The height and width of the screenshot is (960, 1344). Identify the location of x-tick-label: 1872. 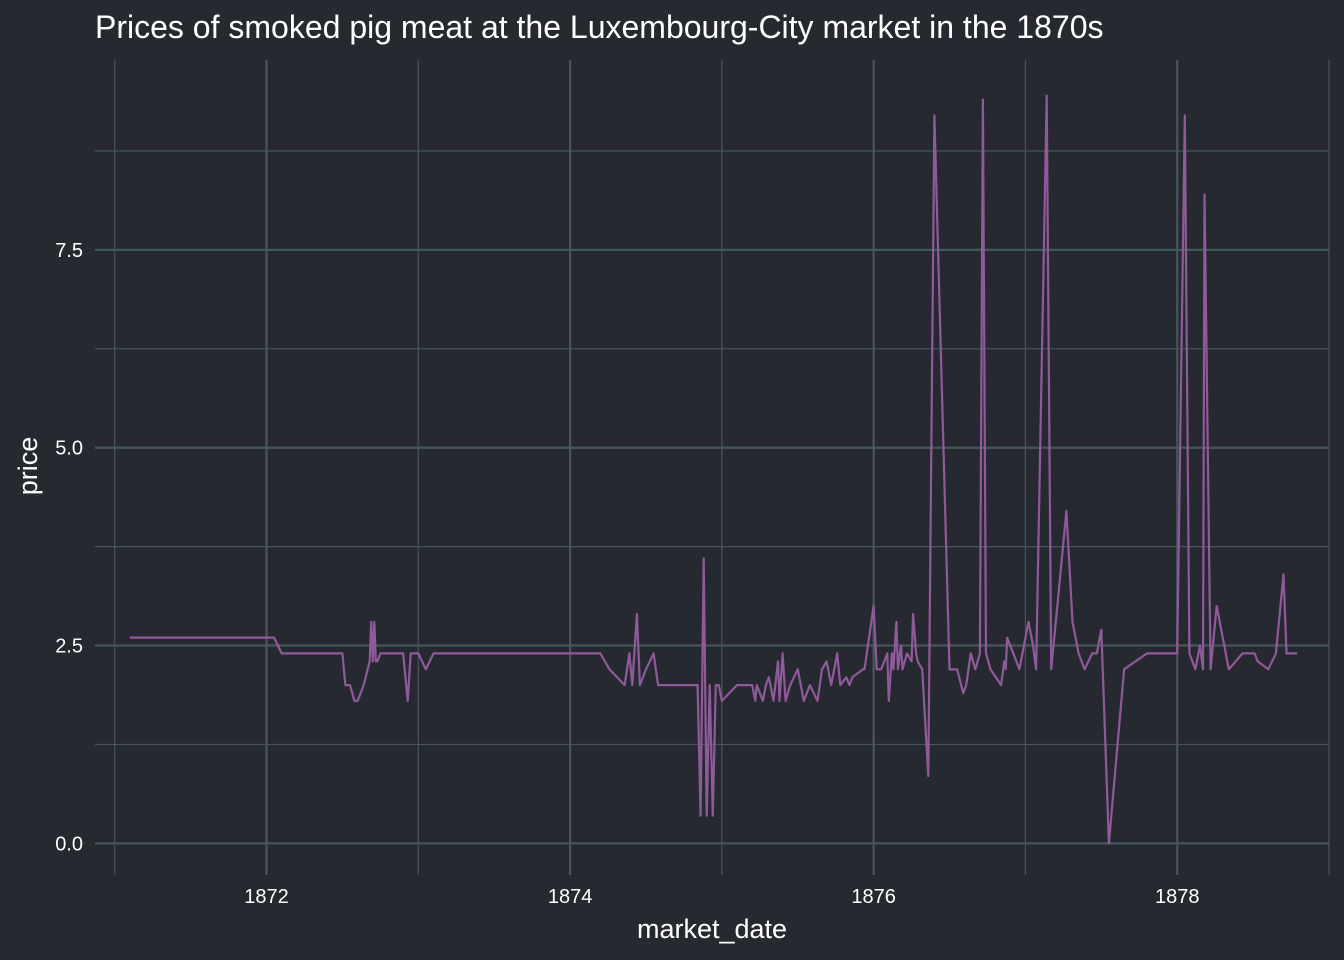
(266, 897).